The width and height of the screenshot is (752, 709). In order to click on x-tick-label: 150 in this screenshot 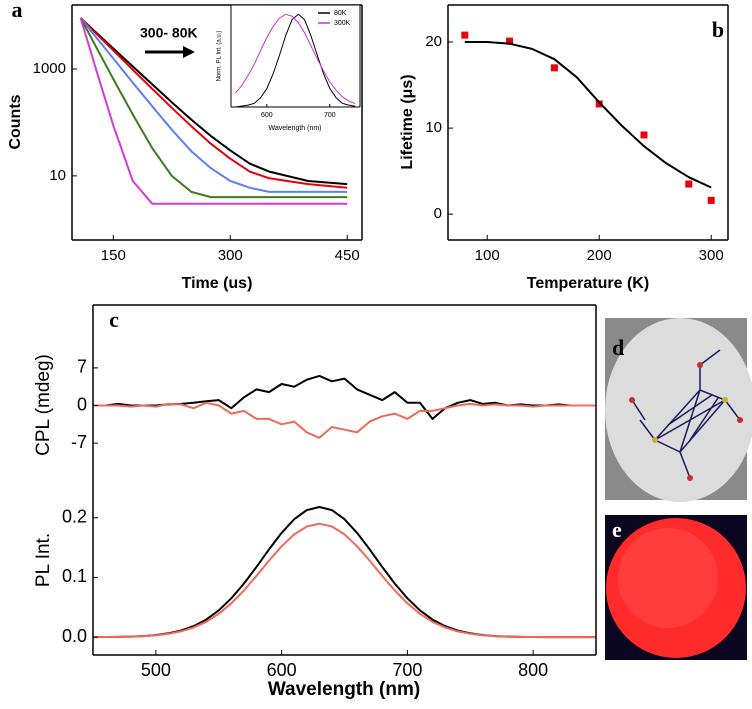, I will do `click(113, 255)`.